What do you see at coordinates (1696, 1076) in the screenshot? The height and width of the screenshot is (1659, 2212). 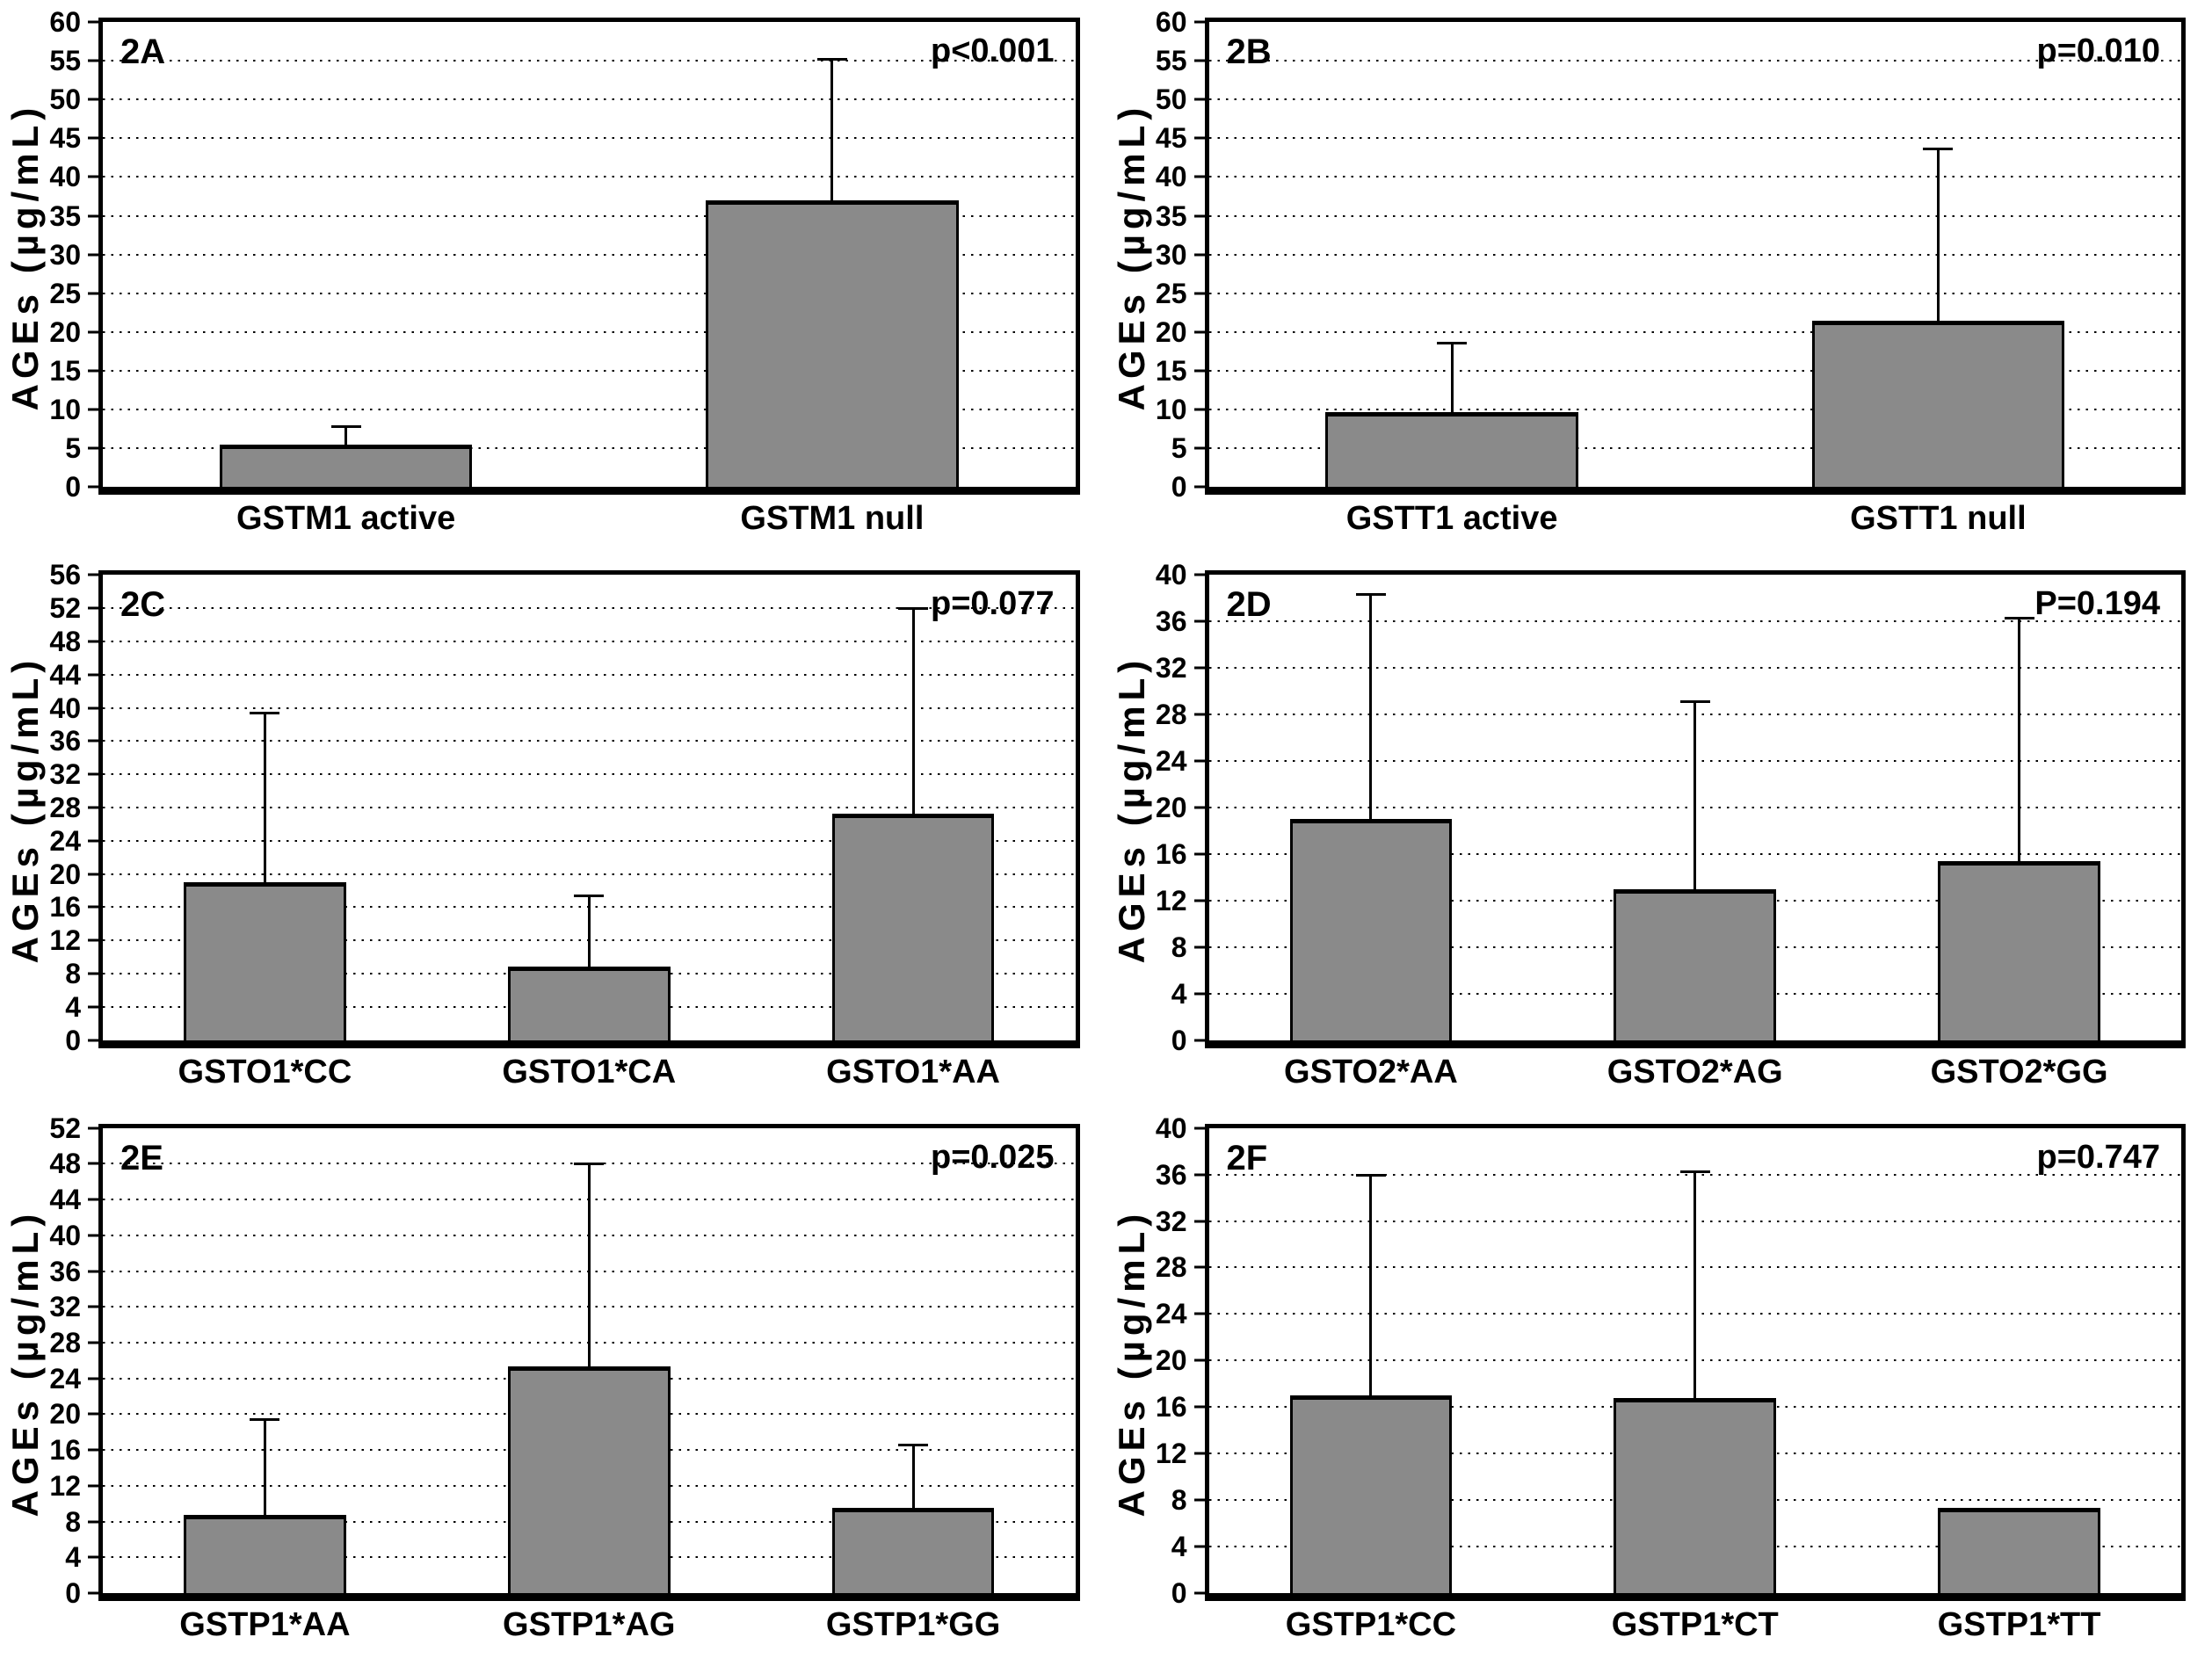 I see `x-category-labels: GSTO2*AA GSTO2*AG GSTO2*GG` at bounding box center [1696, 1076].